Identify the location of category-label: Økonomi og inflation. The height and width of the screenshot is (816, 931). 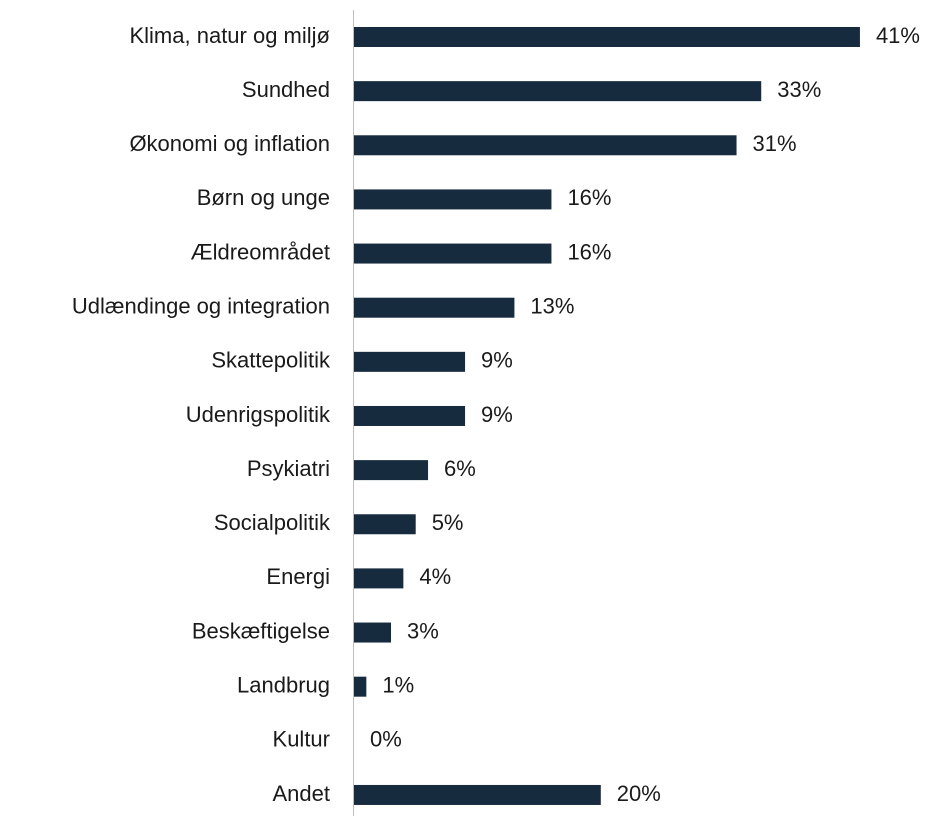
(229, 143).